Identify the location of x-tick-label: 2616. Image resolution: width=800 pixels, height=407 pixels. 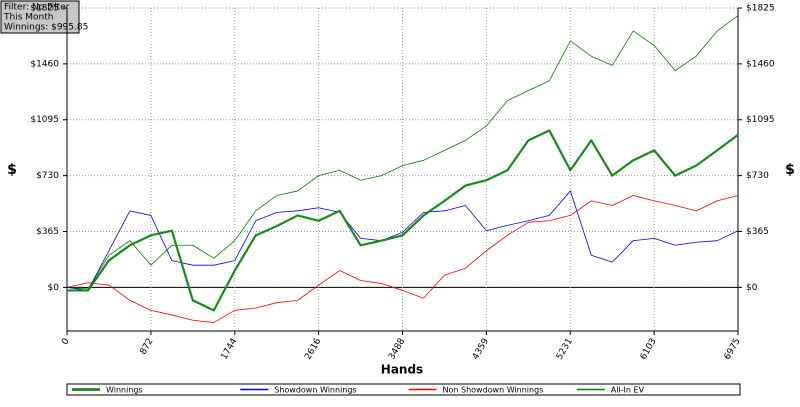
(313, 349).